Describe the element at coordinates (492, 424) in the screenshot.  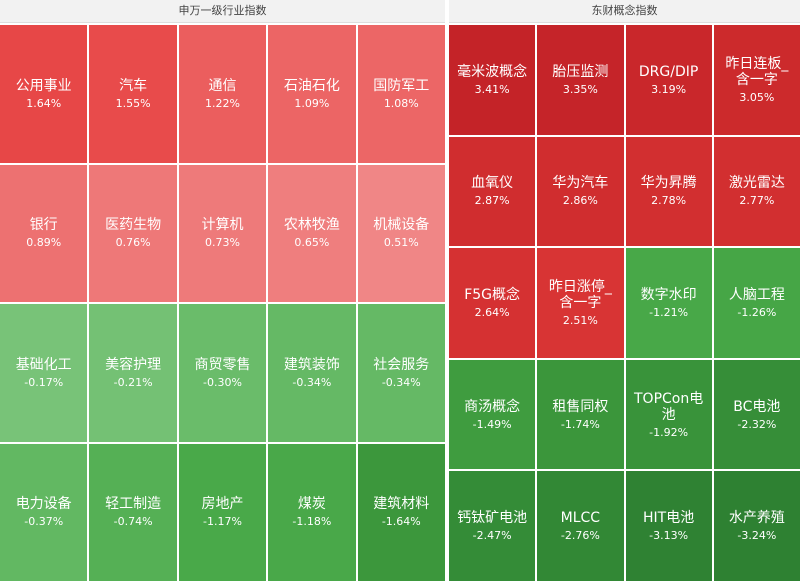
I see `tile-change: -1.49%` at that location.